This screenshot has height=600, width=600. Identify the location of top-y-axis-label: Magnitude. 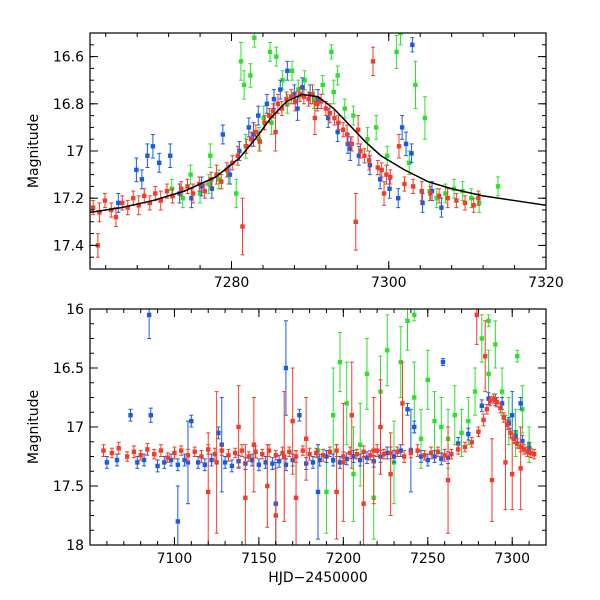
(34, 151).